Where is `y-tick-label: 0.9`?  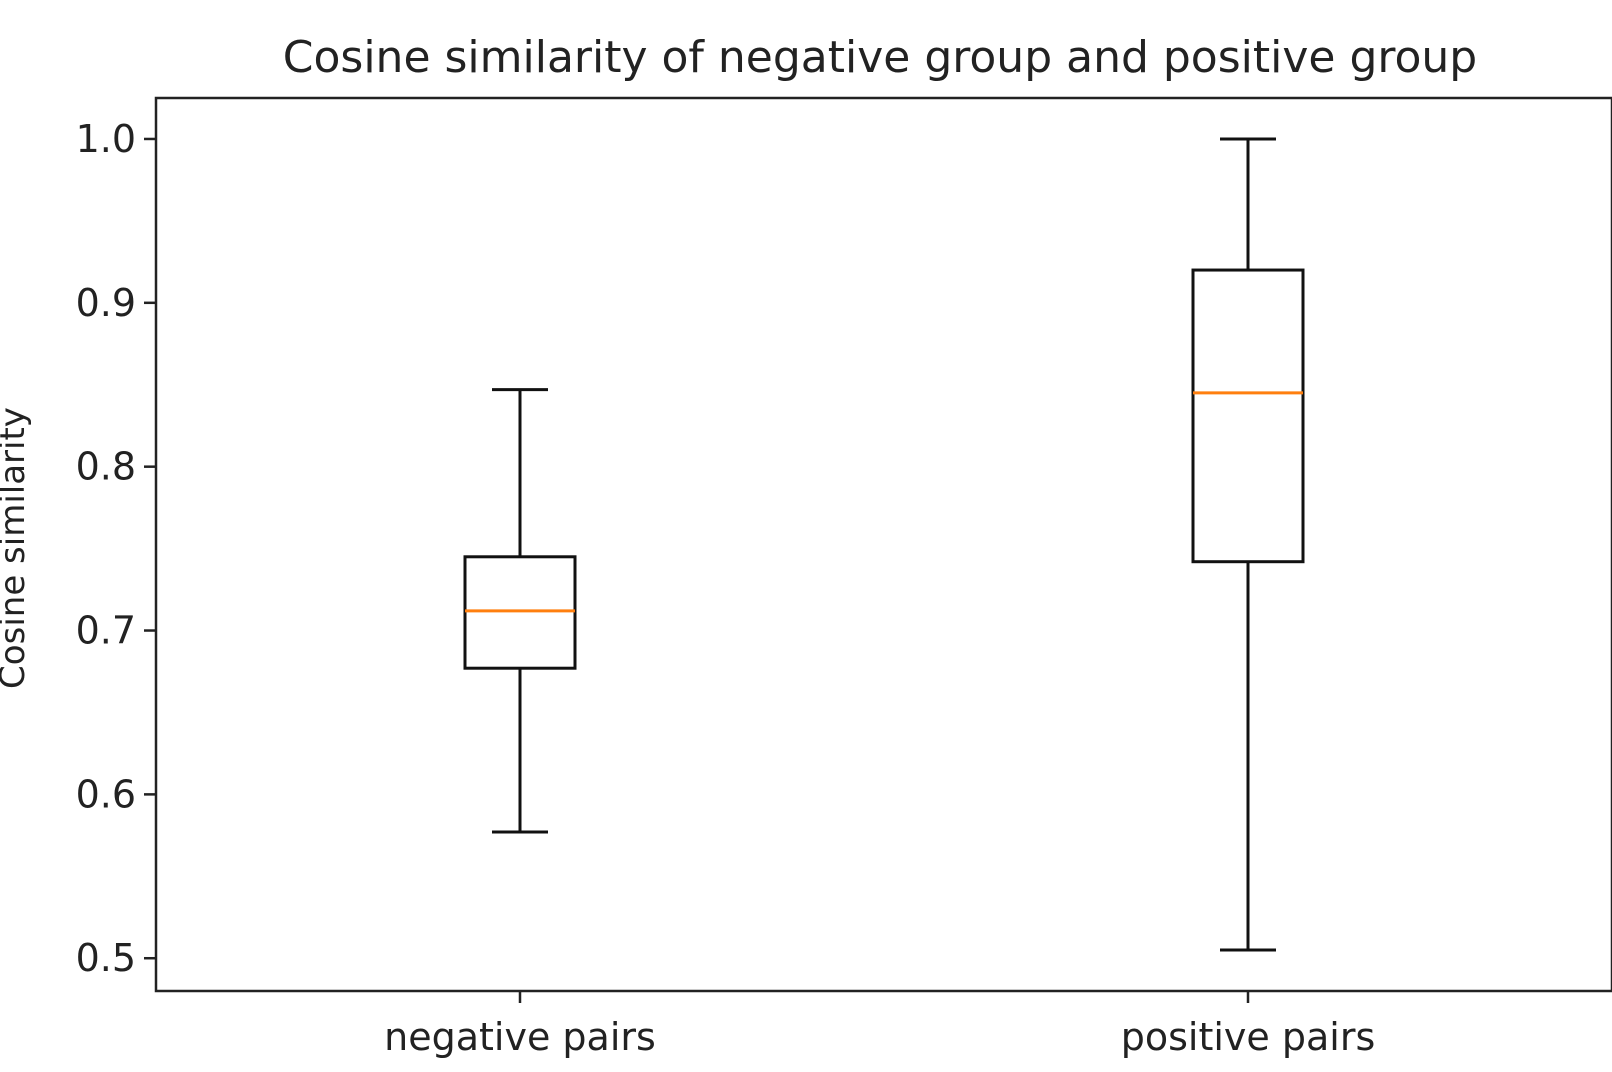
y-tick-label: 0.9 is located at coordinates (106, 303).